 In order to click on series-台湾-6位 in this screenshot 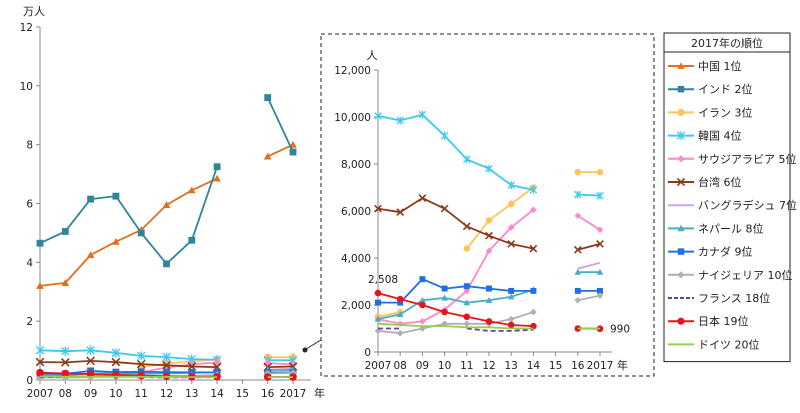, I will do `click(489, 224)`.